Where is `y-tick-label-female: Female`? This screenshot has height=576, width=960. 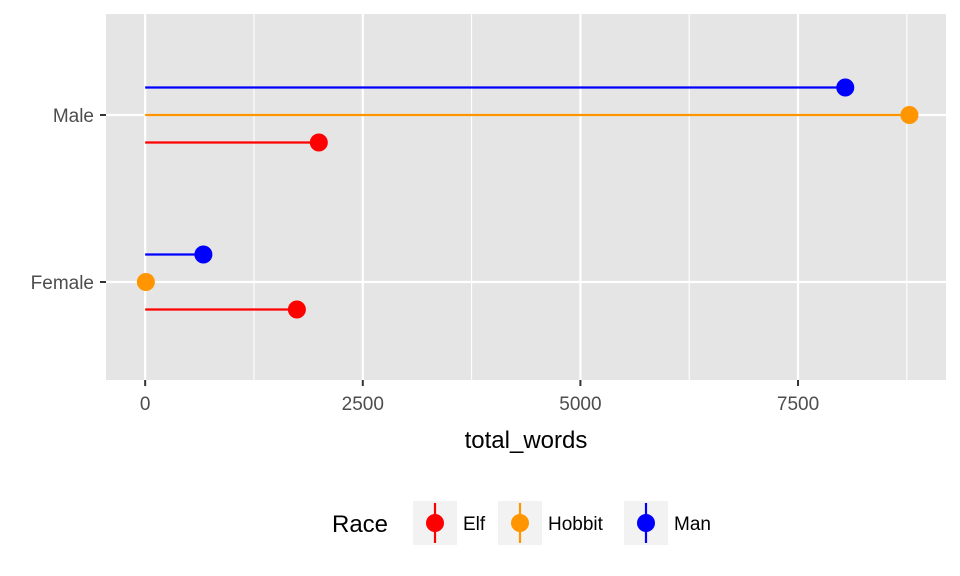
y-tick-label-female: Female is located at coordinates (62, 283).